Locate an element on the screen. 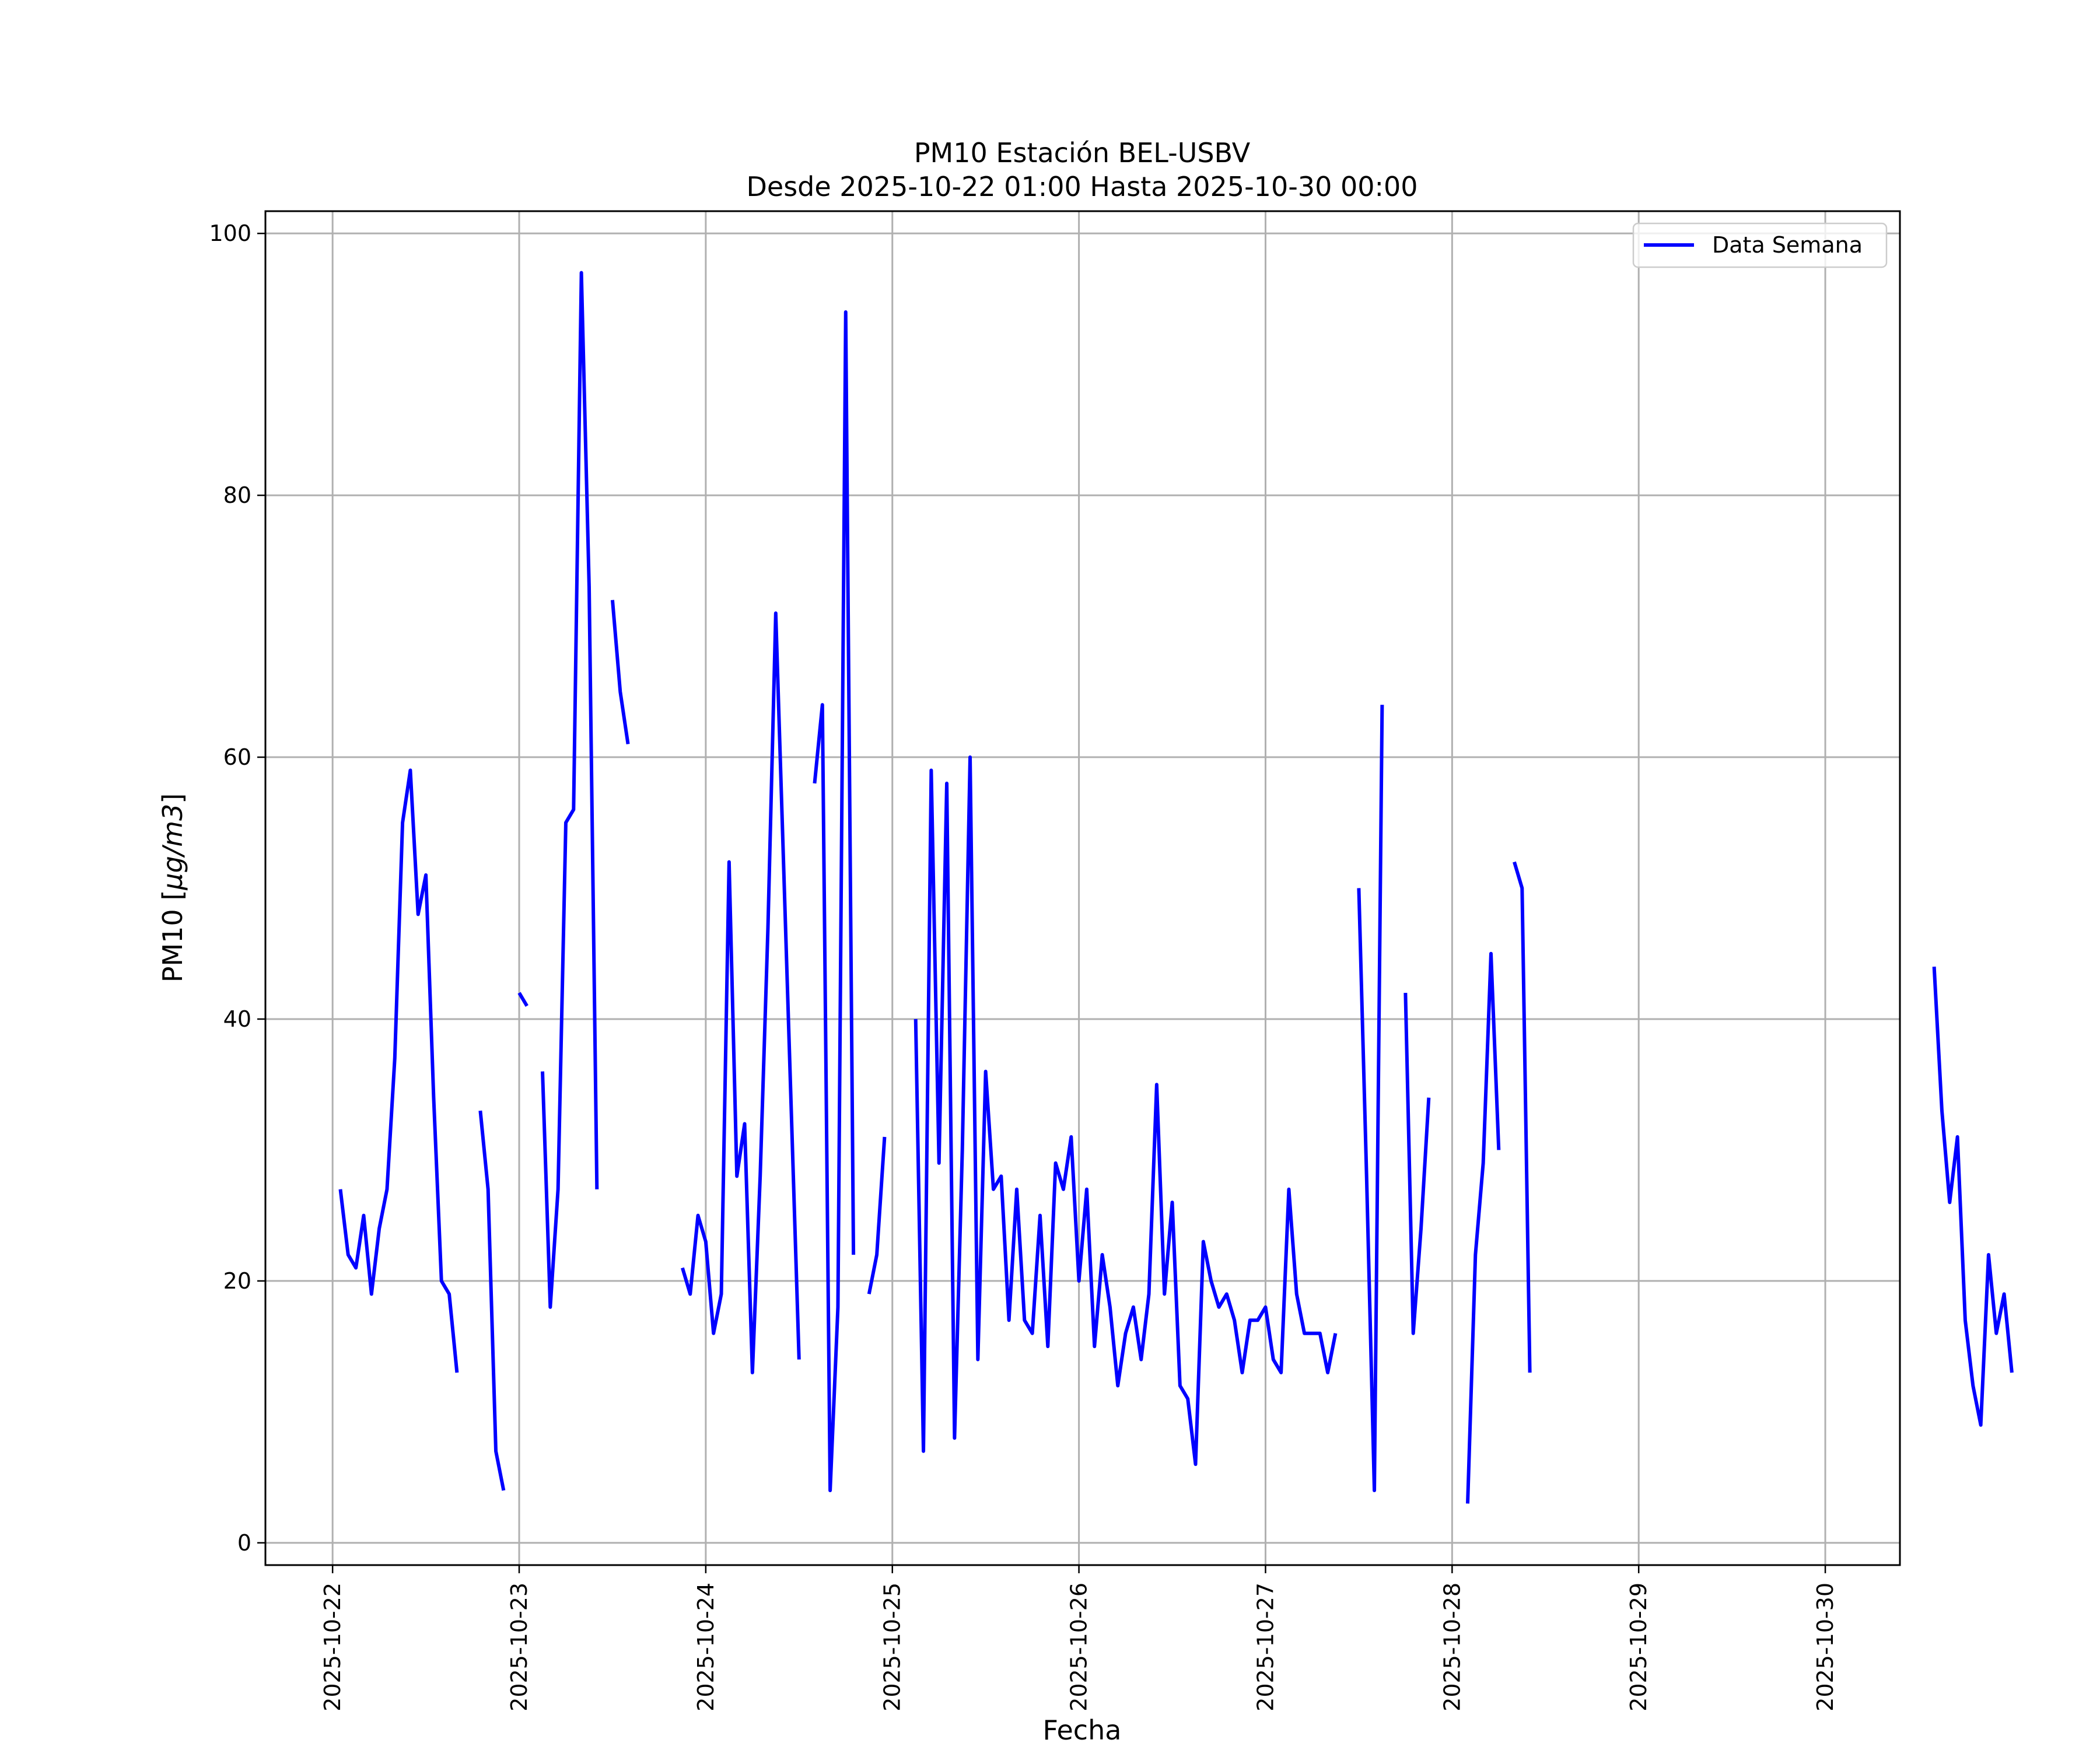  y-axis-label: PM10 [μg/m3] is located at coordinates (173, 888).